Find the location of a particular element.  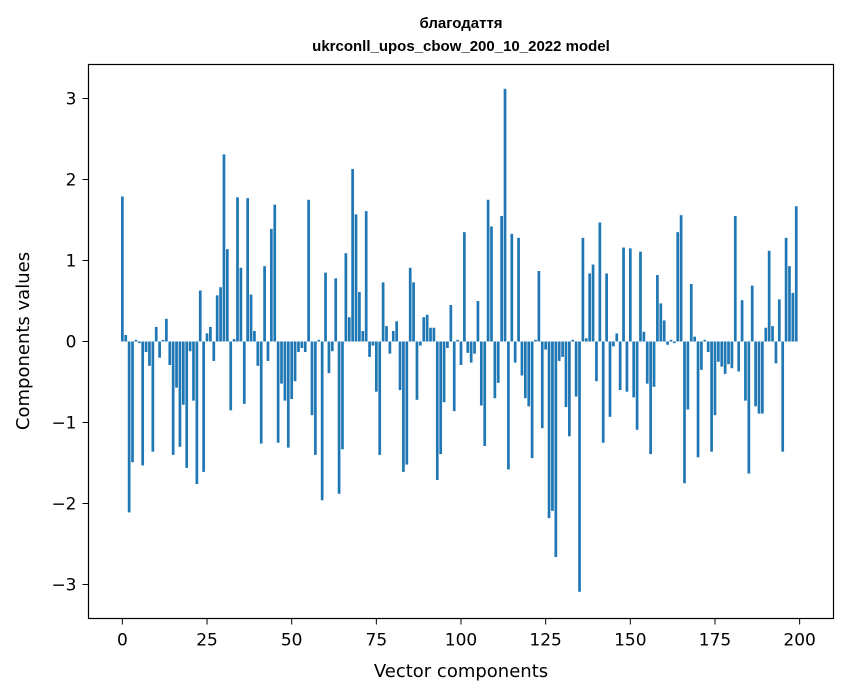

y-tick-label-1: 1 is located at coordinates (71, 262).